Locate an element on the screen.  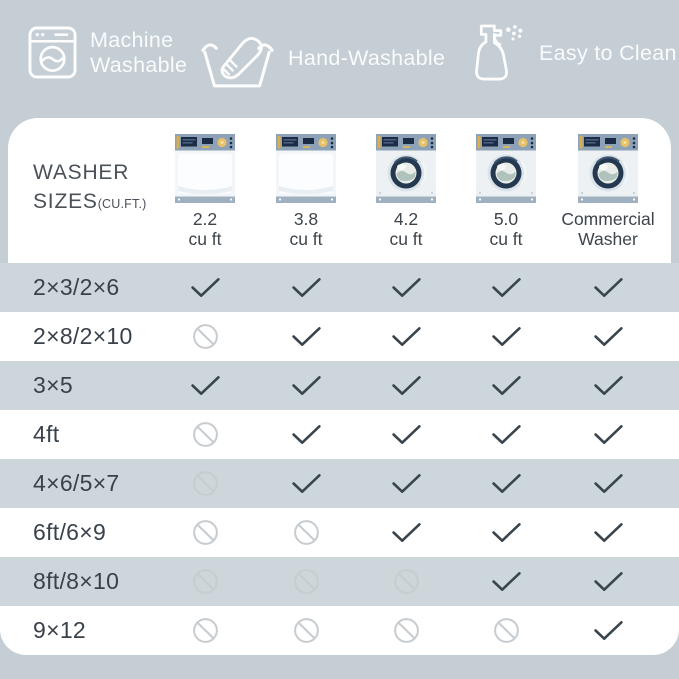
washer-column-4-2: 4.2 cu ft is located at coordinates (406, 188).